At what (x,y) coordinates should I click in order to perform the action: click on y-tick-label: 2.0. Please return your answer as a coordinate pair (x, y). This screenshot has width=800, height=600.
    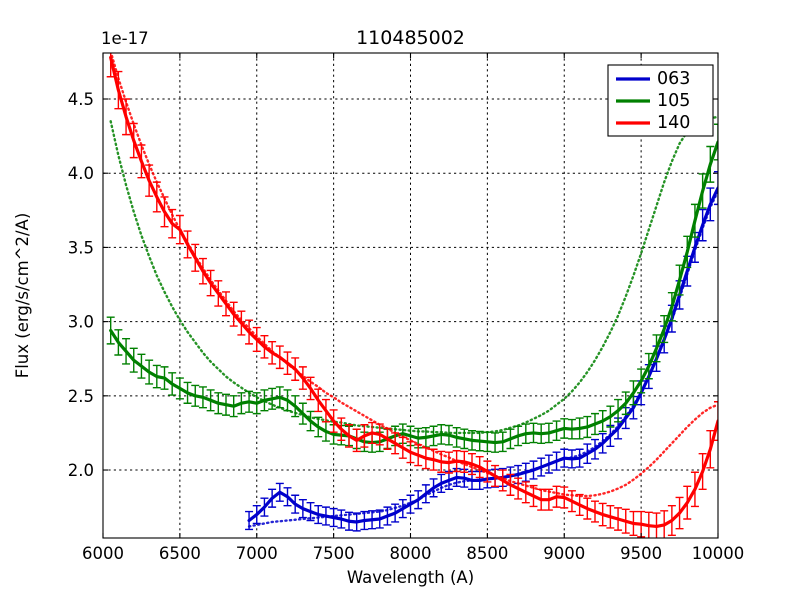
    Looking at the image, I should click on (81, 470).